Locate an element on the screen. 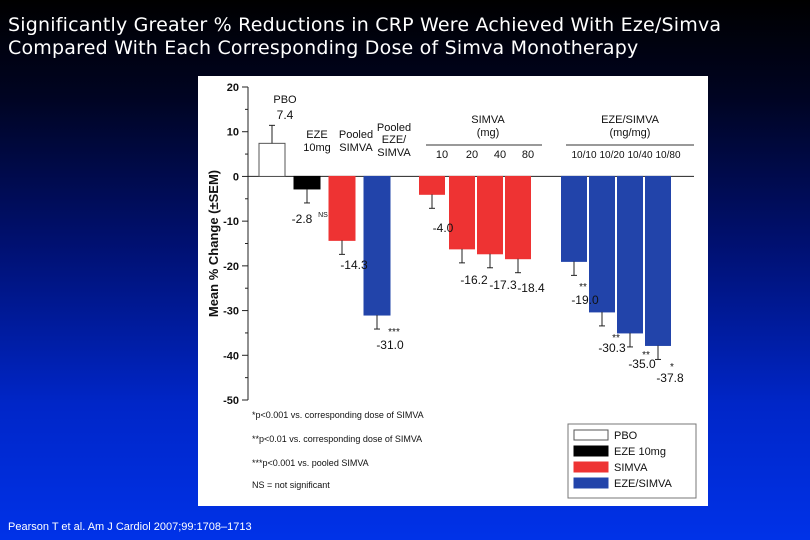 This screenshot has width=810, height=540. header-simva-line-1: SIMVA is located at coordinates (488, 120).